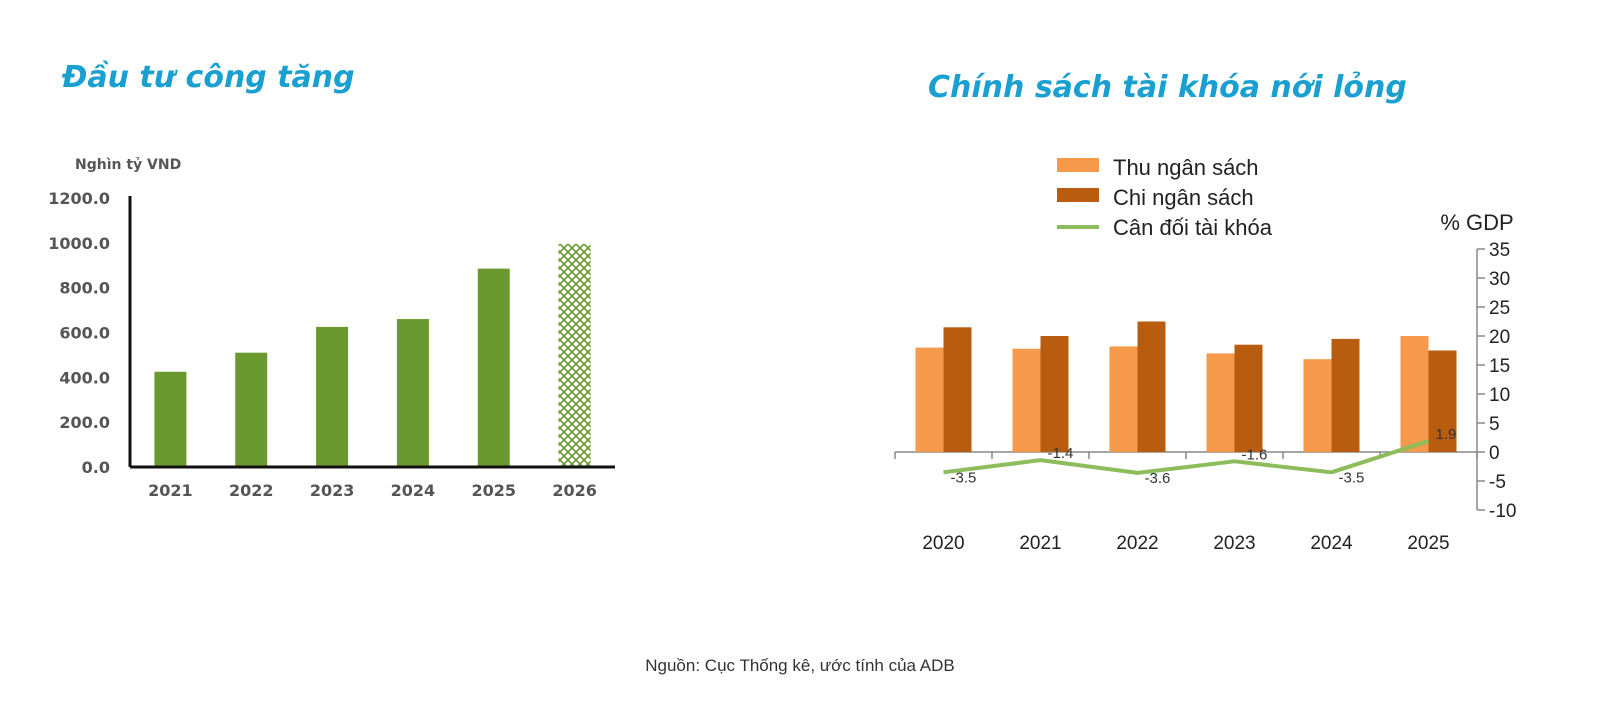 Image resolution: width=1600 pixels, height=702 pixels. I want to click on balance-data-label: -1.6, so click(1255, 454).